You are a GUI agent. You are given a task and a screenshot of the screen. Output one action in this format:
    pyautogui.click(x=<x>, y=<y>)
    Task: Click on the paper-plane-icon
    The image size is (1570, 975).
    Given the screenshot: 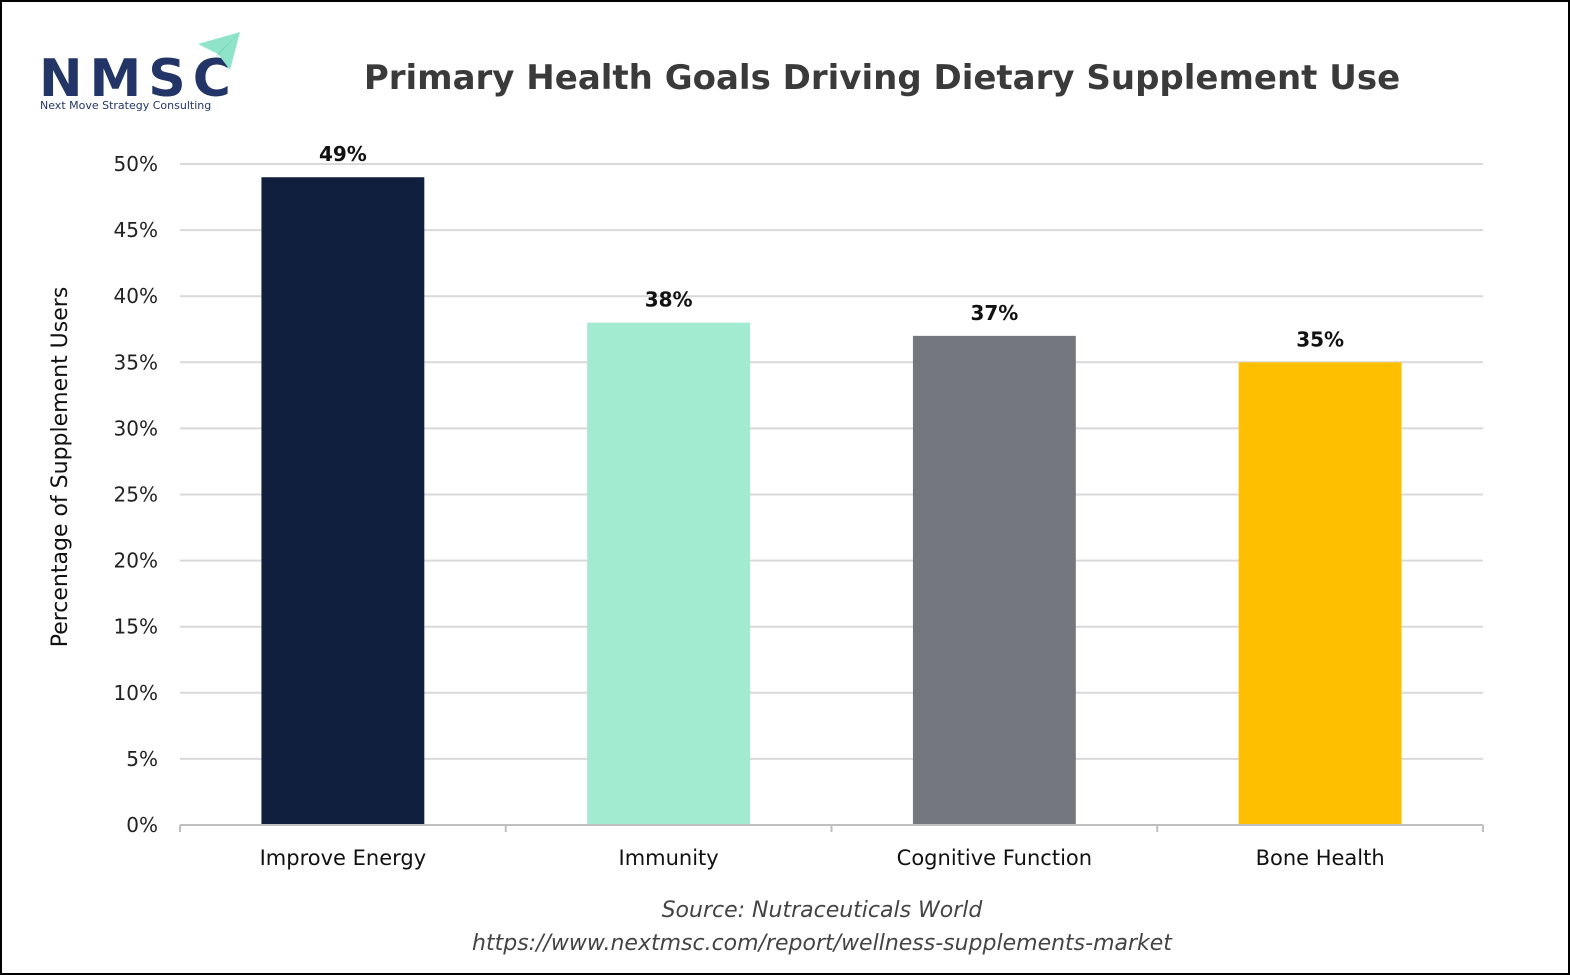 What is the action you would take?
    pyautogui.click(x=219, y=51)
    